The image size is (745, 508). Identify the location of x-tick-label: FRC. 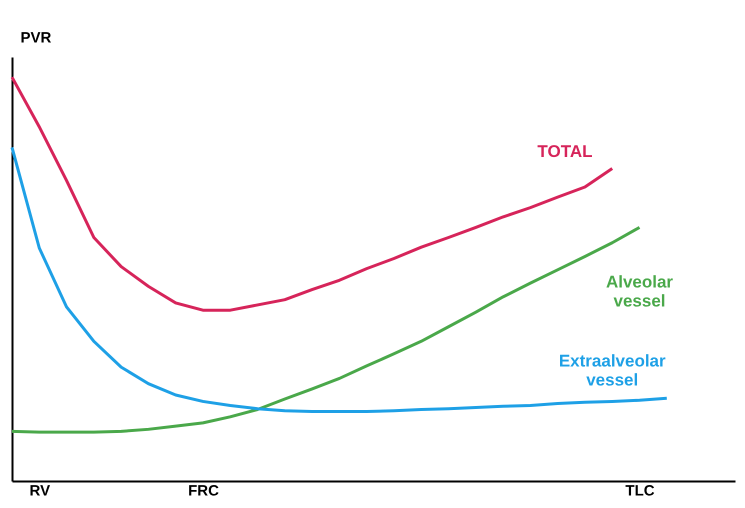
(204, 491).